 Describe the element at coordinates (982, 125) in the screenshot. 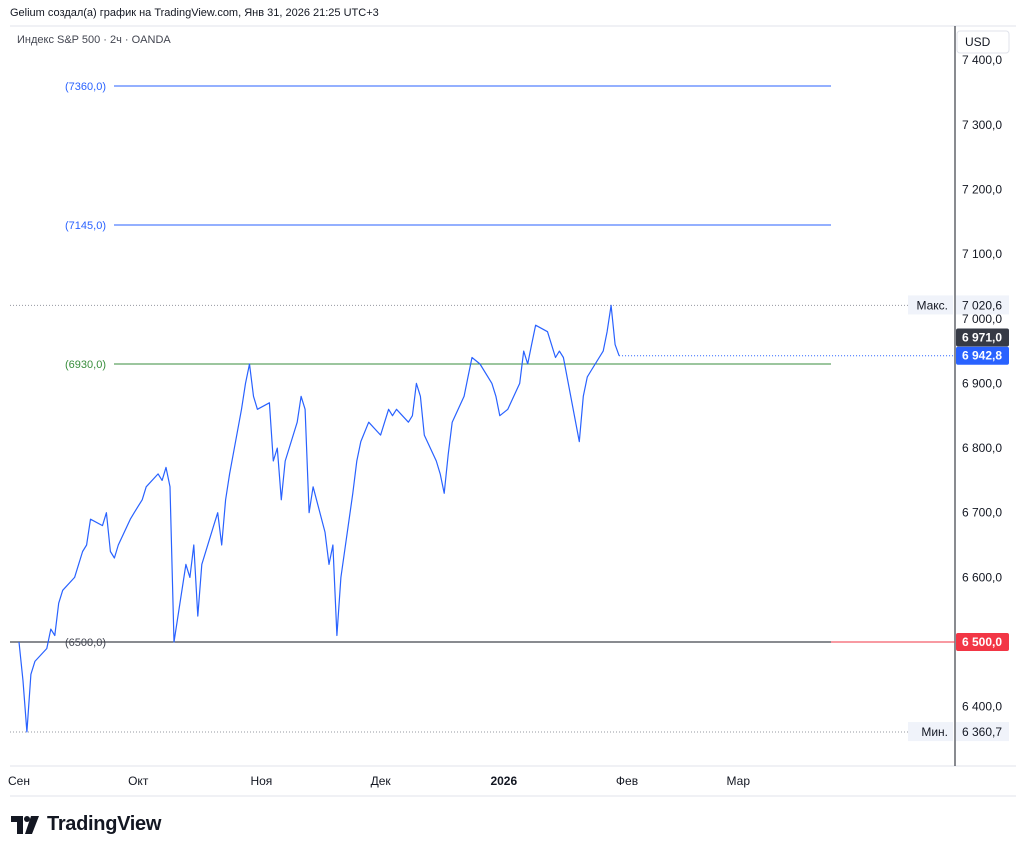

I see `price-tick-label: 7 300,0` at that location.